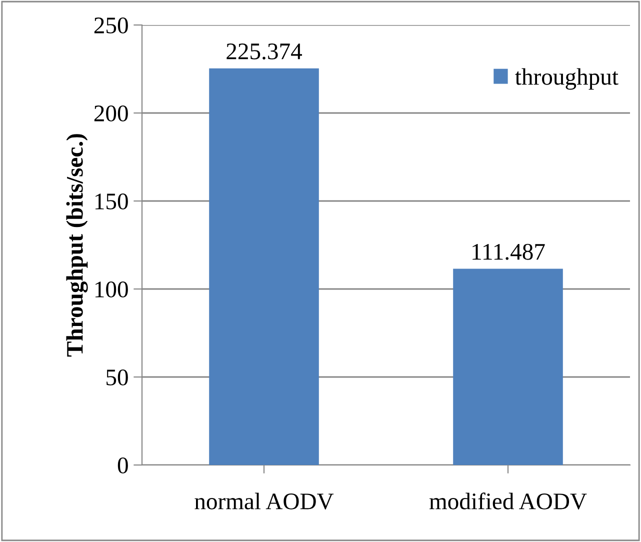 Image resolution: width=641 pixels, height=542 pixels. What do you see at coordinates (111, 113) in the screenshot?
I see `y-tick-label: 200` at bounding box center [111, 113].